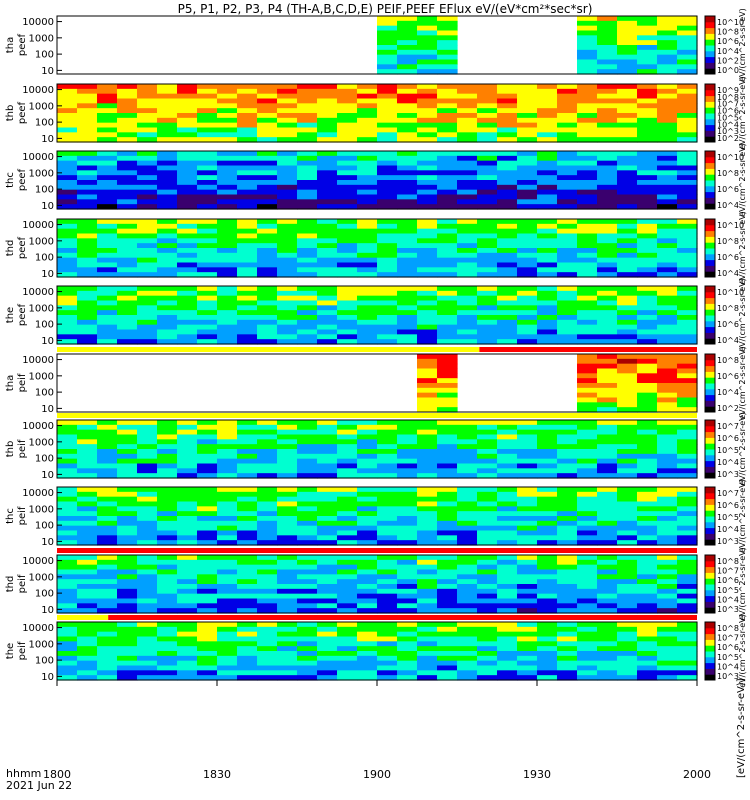 The image size is (750, 800). I want to click on y-tick-label: 10000, so click(38, 426).